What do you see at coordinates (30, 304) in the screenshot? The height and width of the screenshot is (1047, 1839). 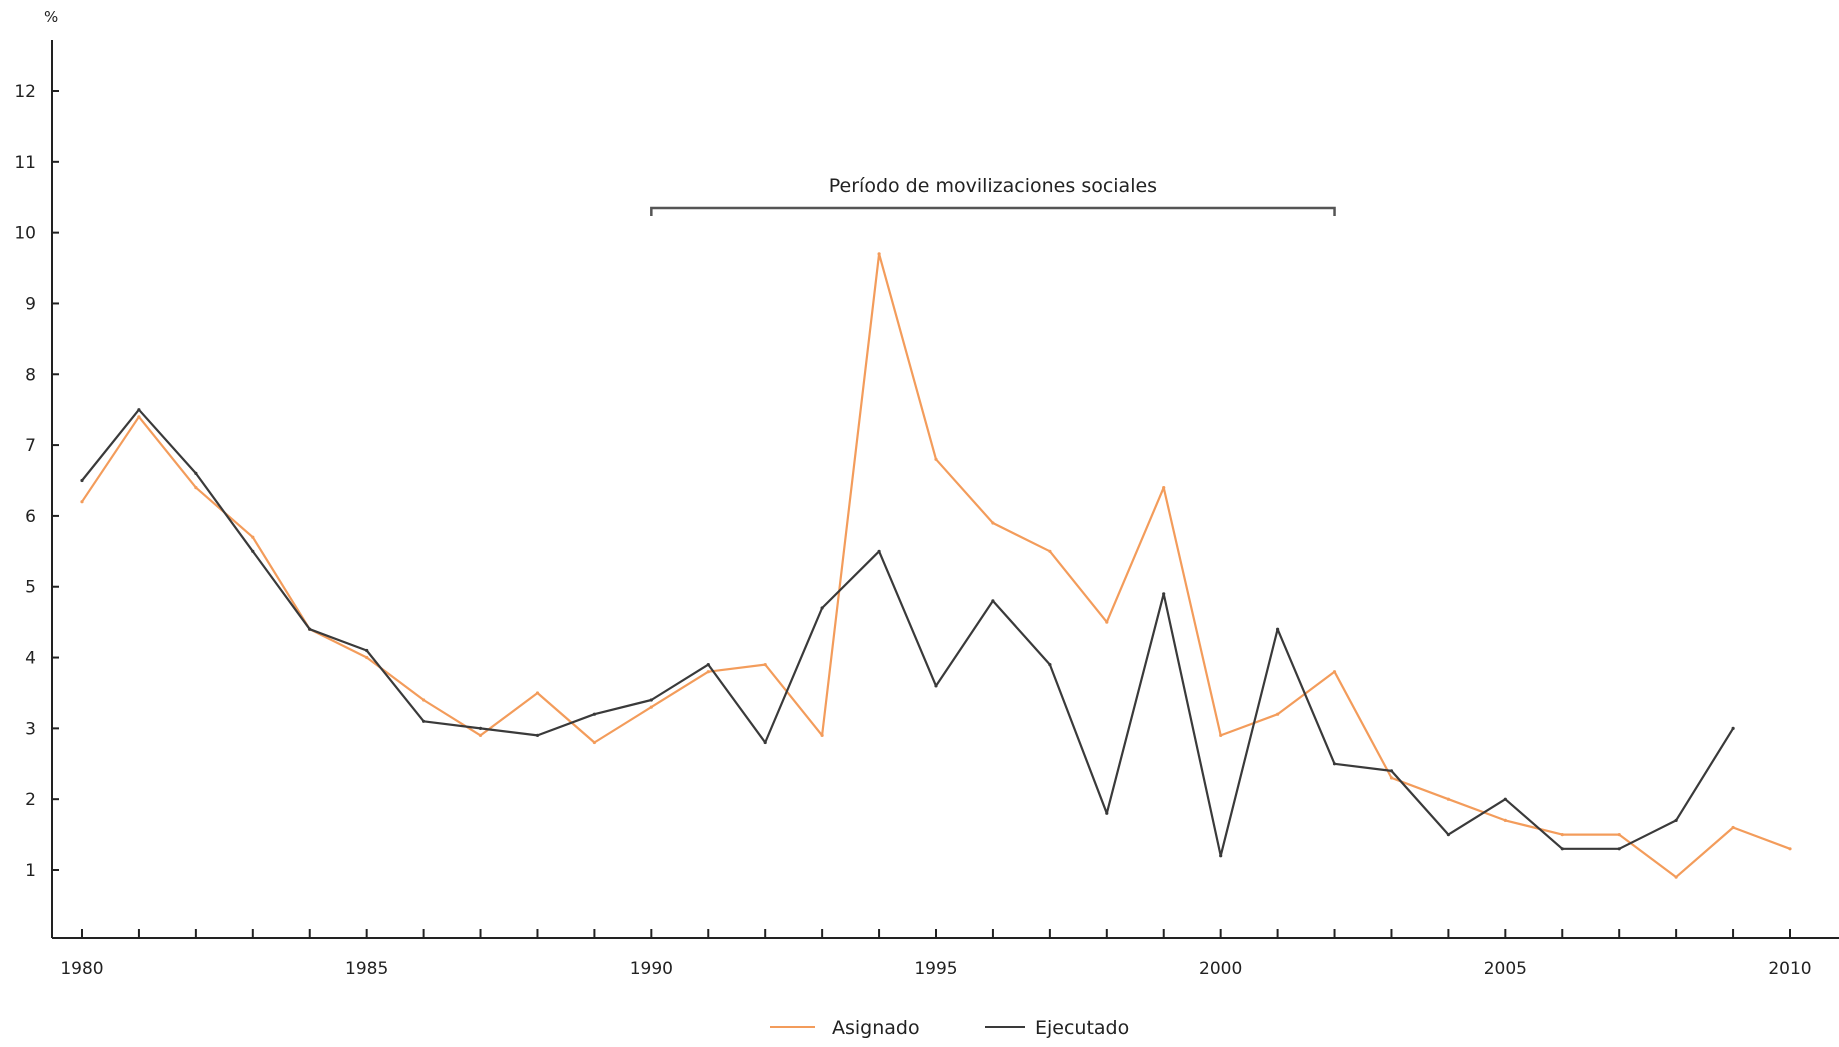 I see `y-tick-label: 9` at bounding box center [30, 304].